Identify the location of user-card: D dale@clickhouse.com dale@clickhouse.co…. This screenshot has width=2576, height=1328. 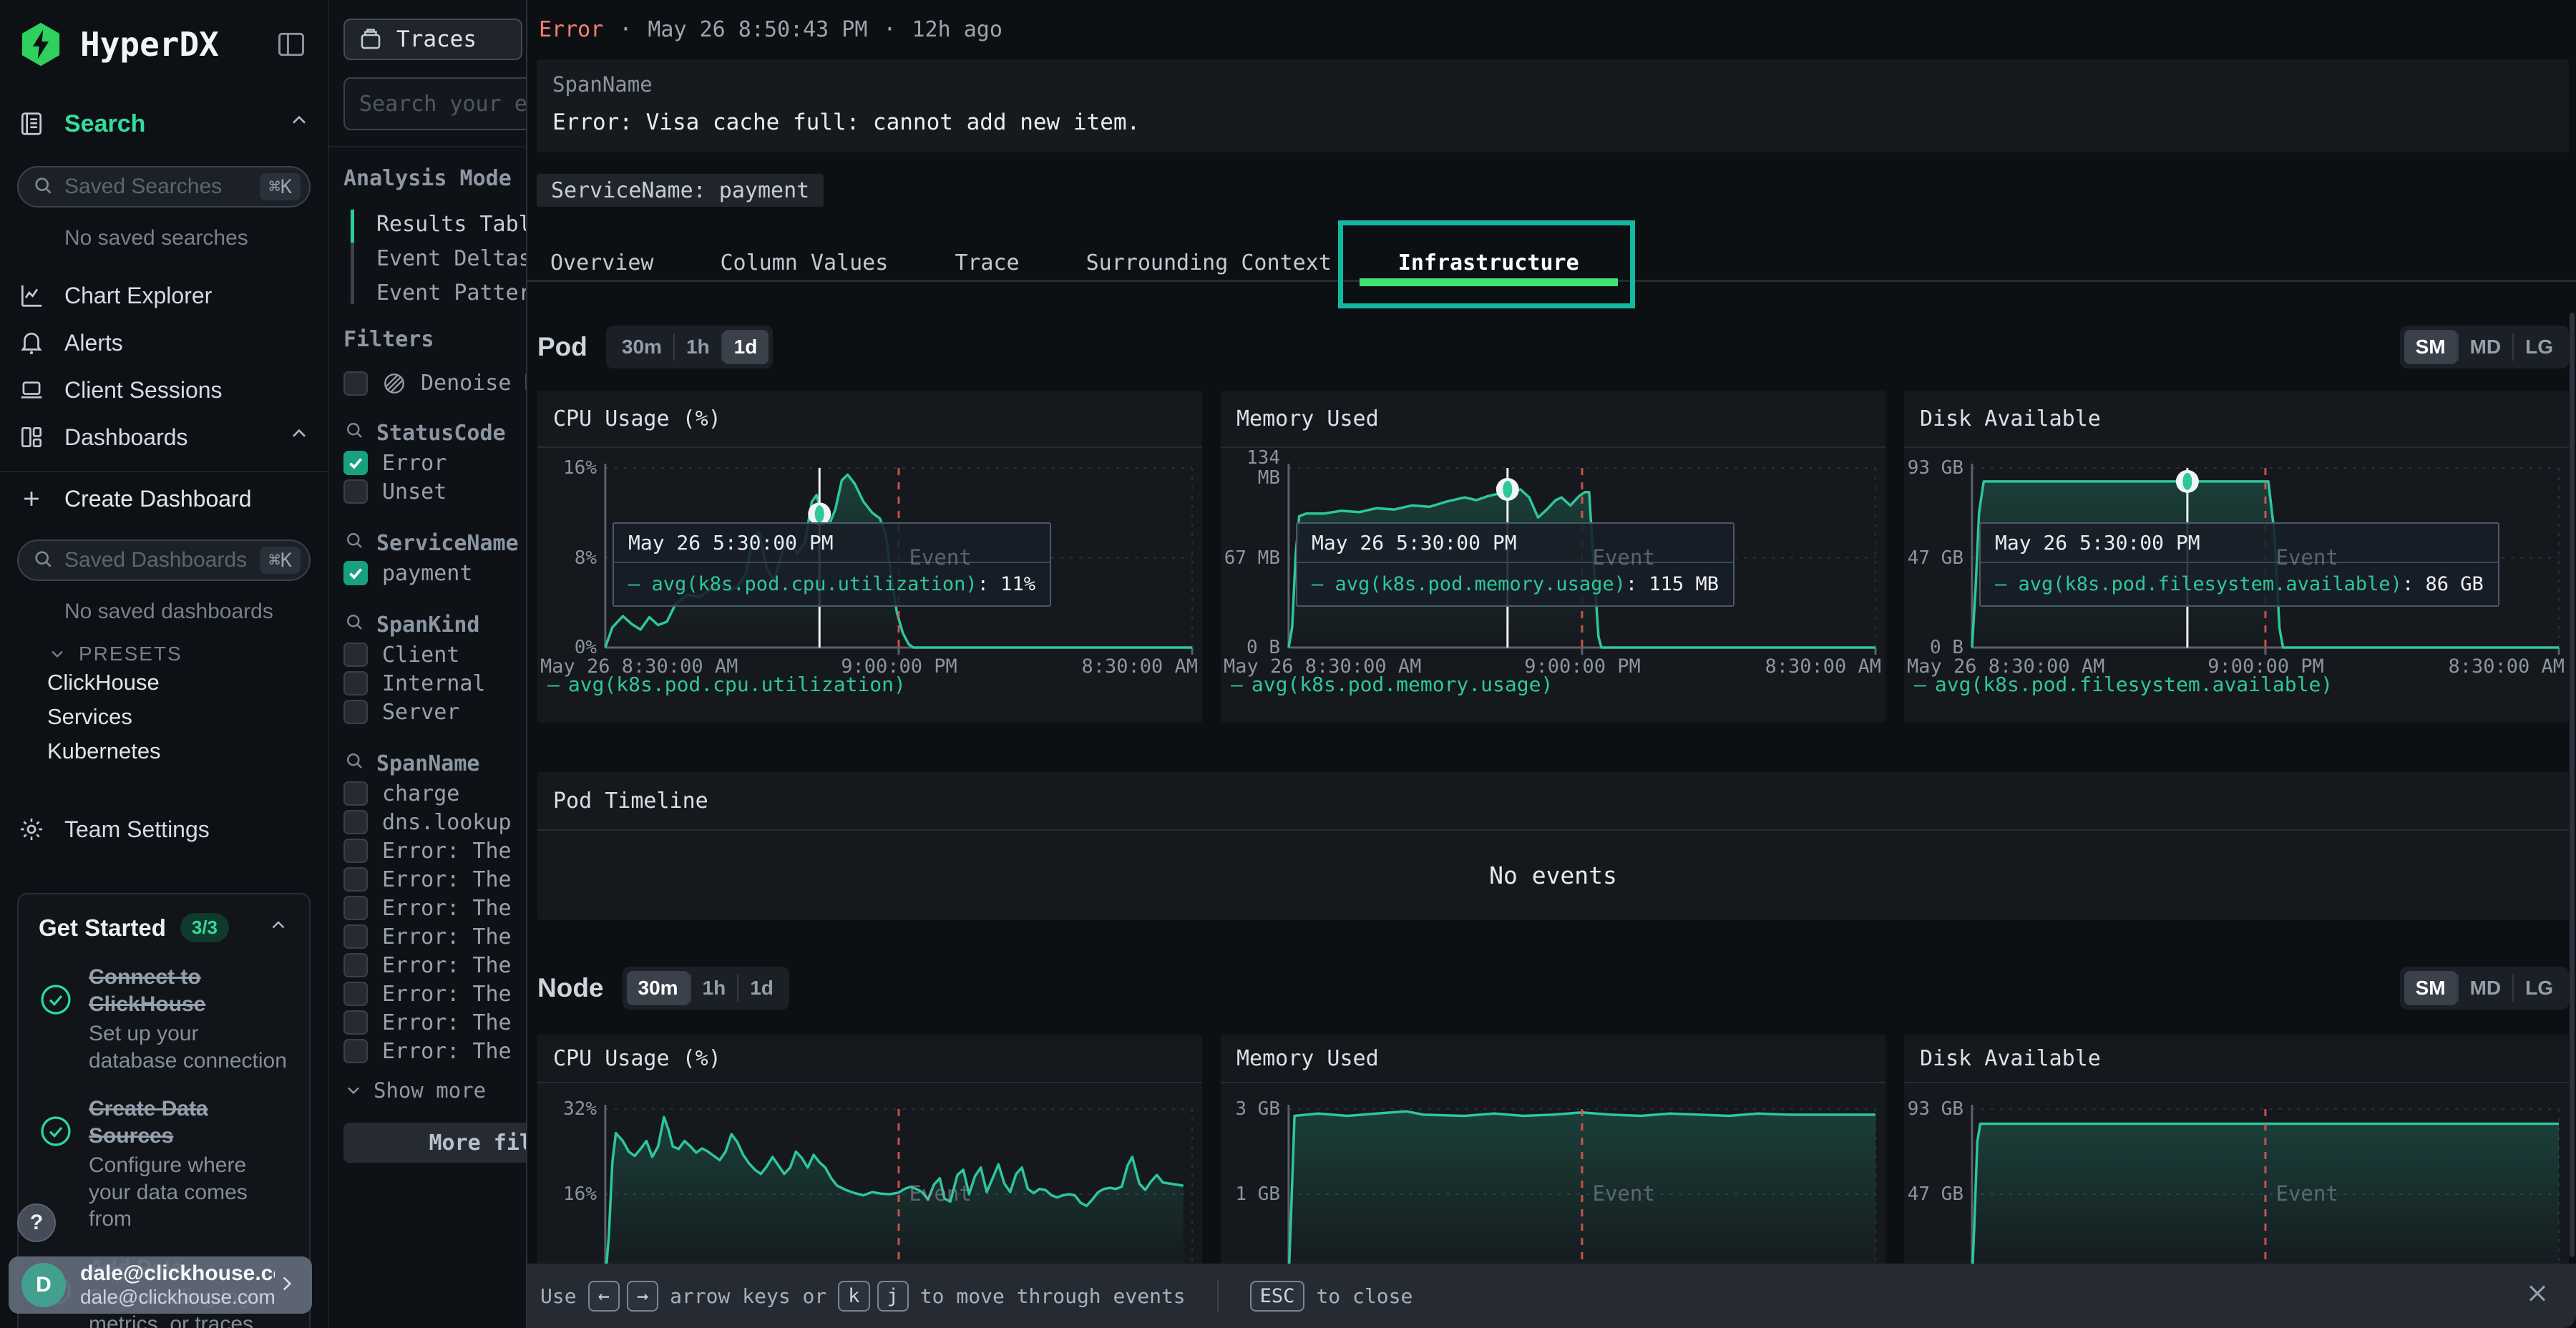
(160, 1285).